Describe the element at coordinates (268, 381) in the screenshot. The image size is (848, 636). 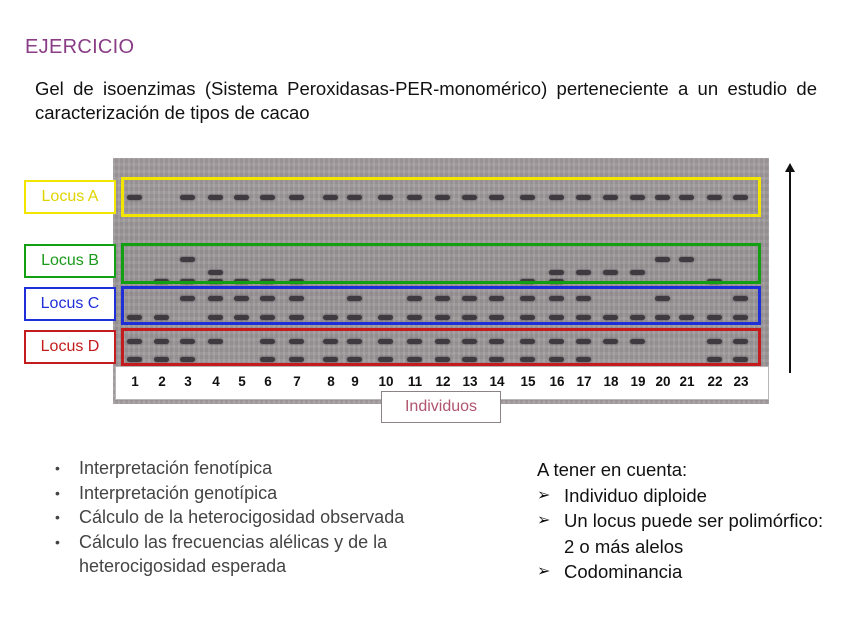
I see `individual-number: 6` at that location.